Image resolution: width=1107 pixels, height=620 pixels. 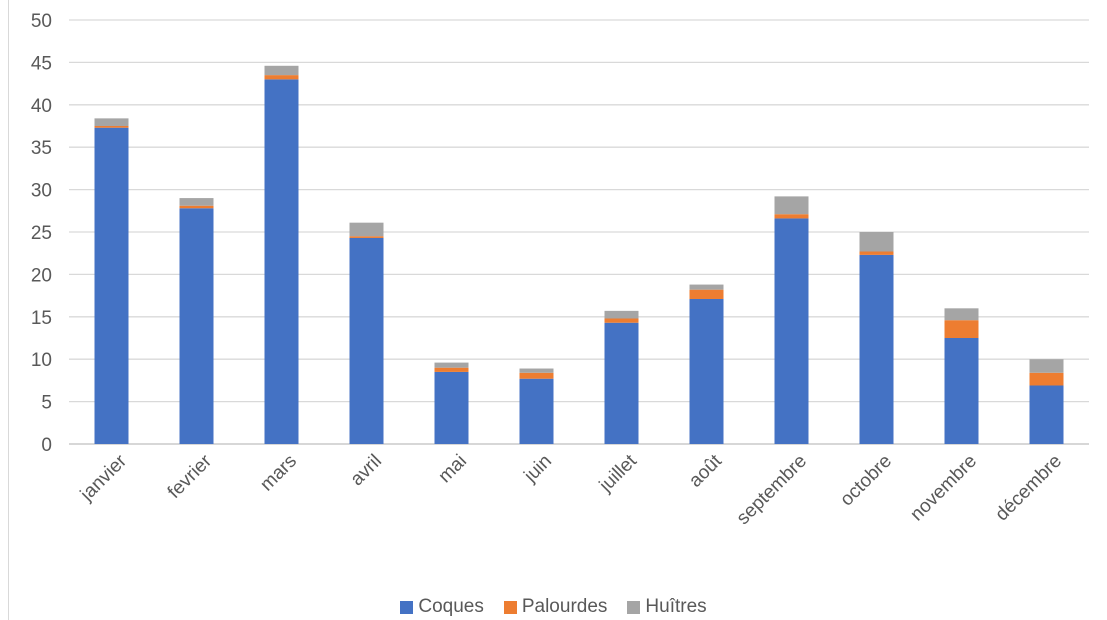 What do you see at coordinates (618, 473) in the screenshot?
I see `x-tick-label: juillet` at bounding box center [618, 473].